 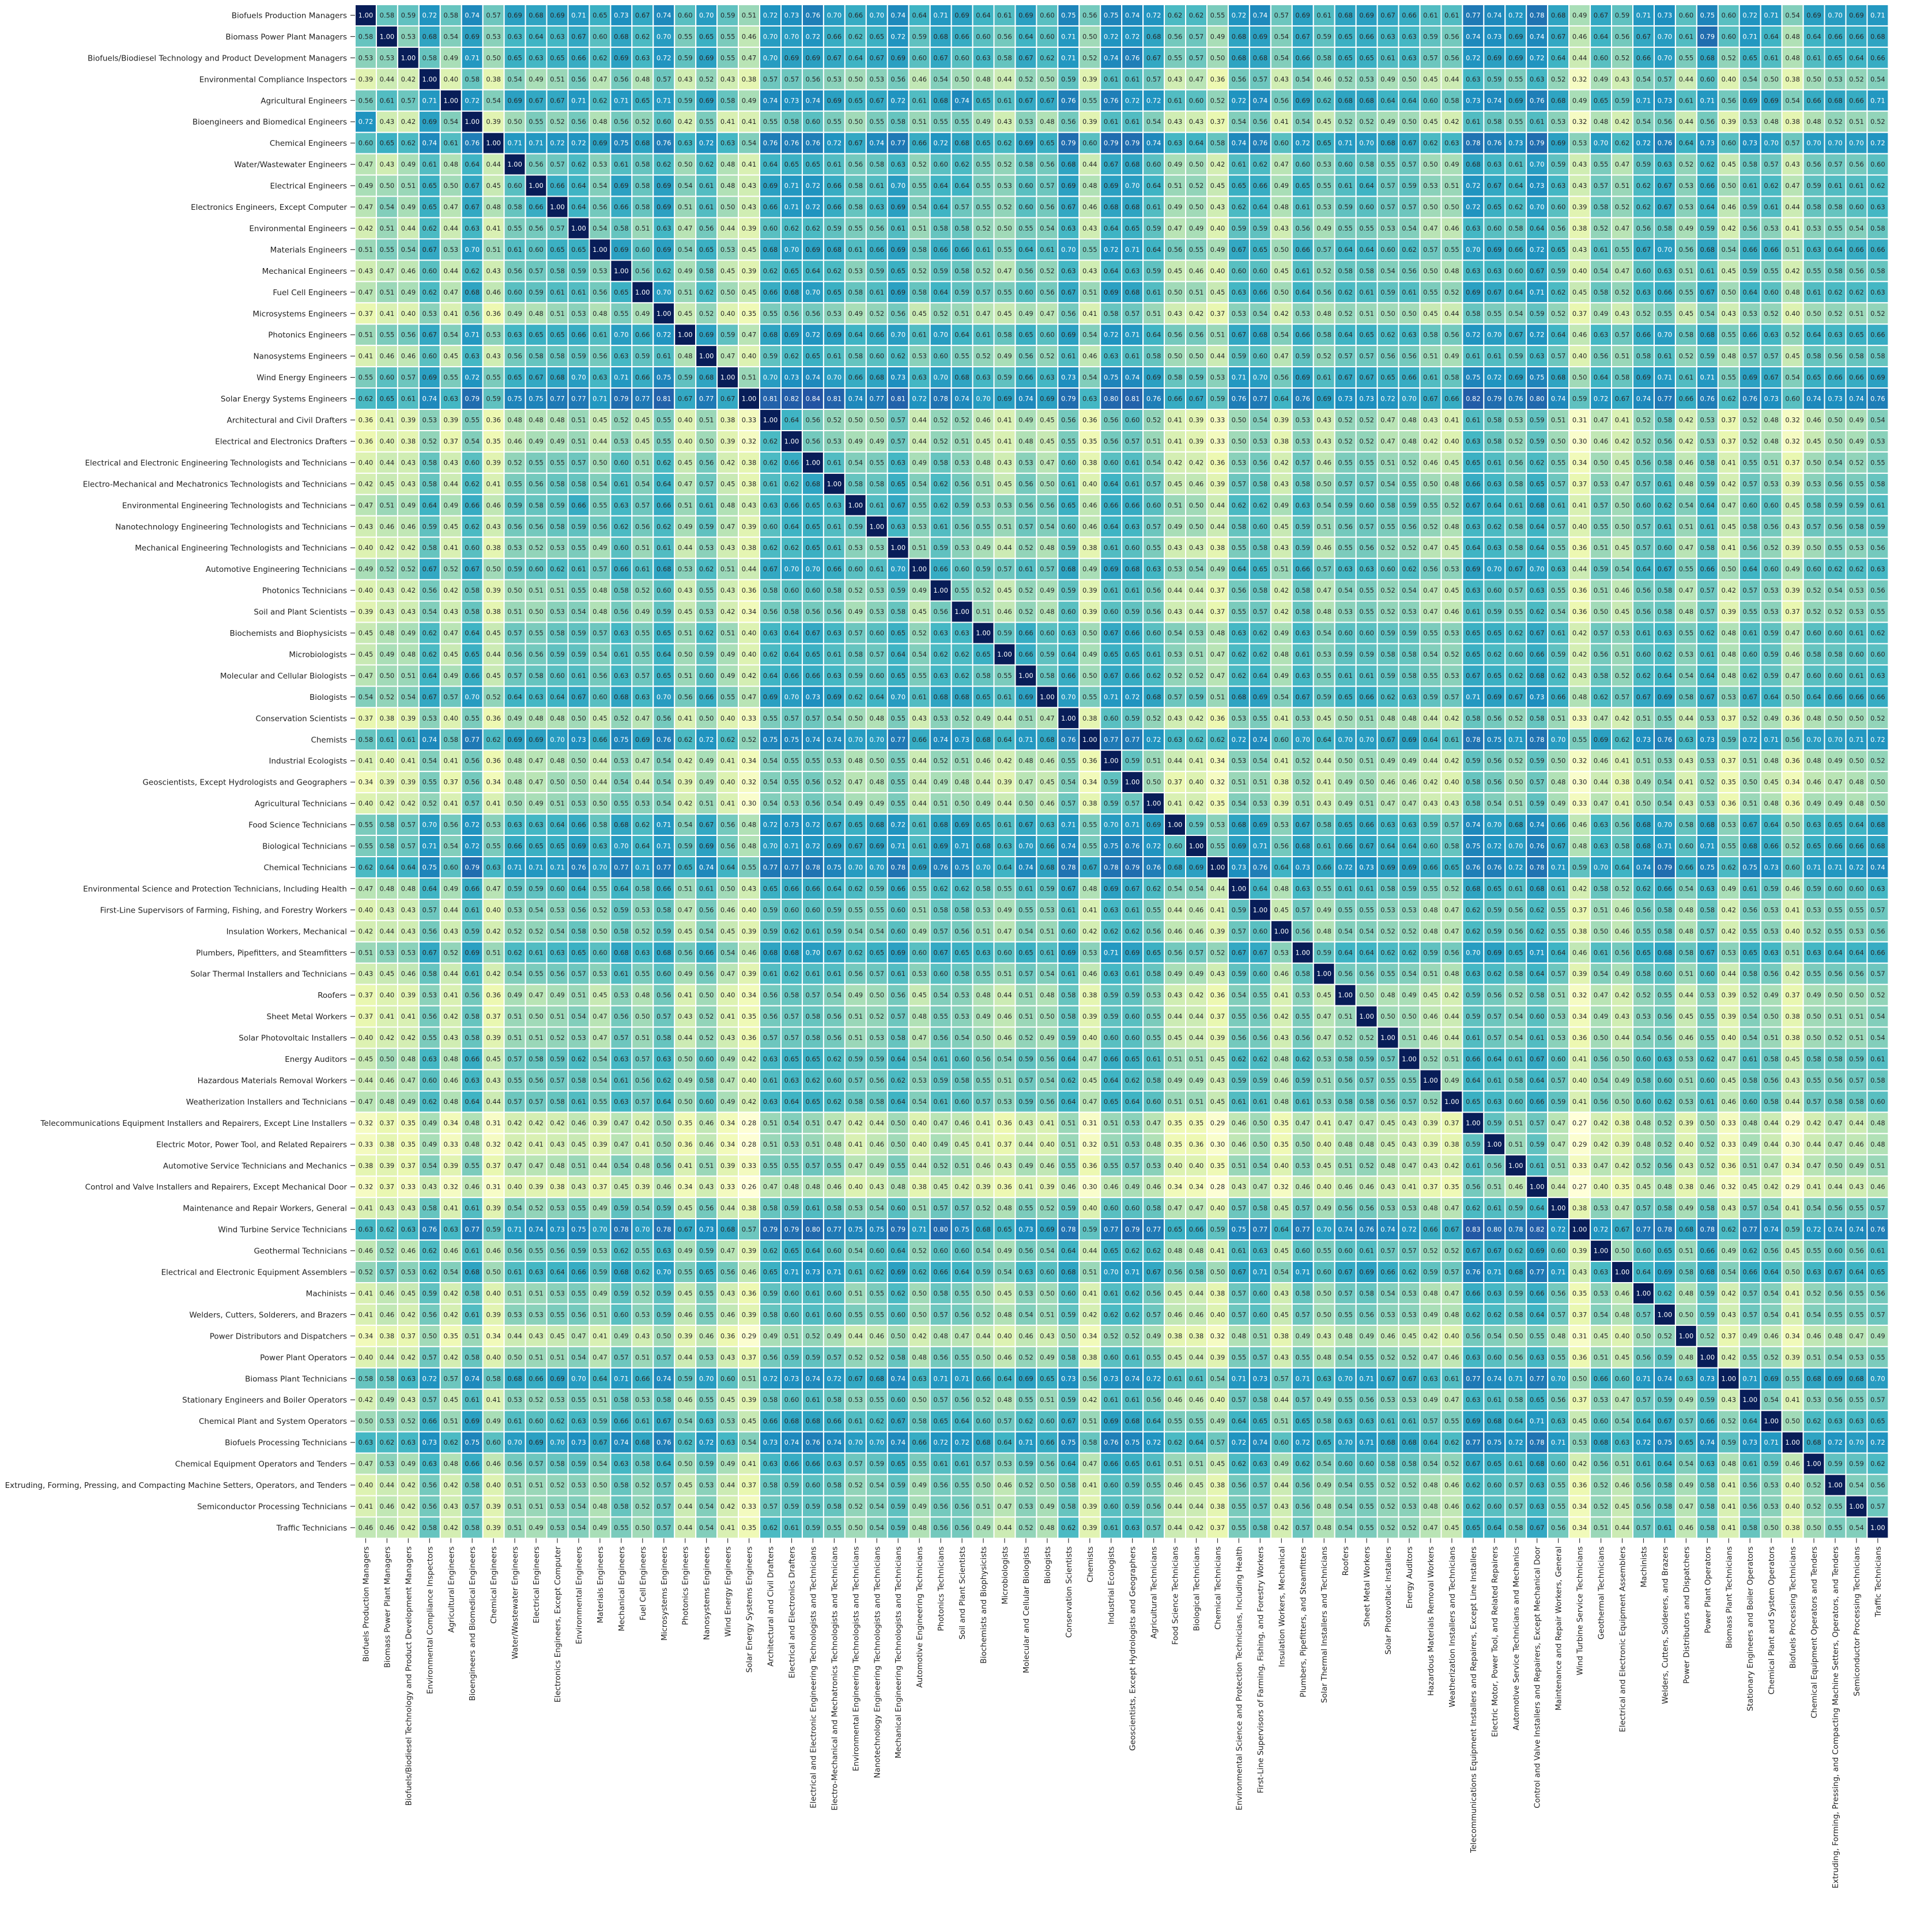 I want to click on cell-value-label: 0.41, so click(x=727, y=122).